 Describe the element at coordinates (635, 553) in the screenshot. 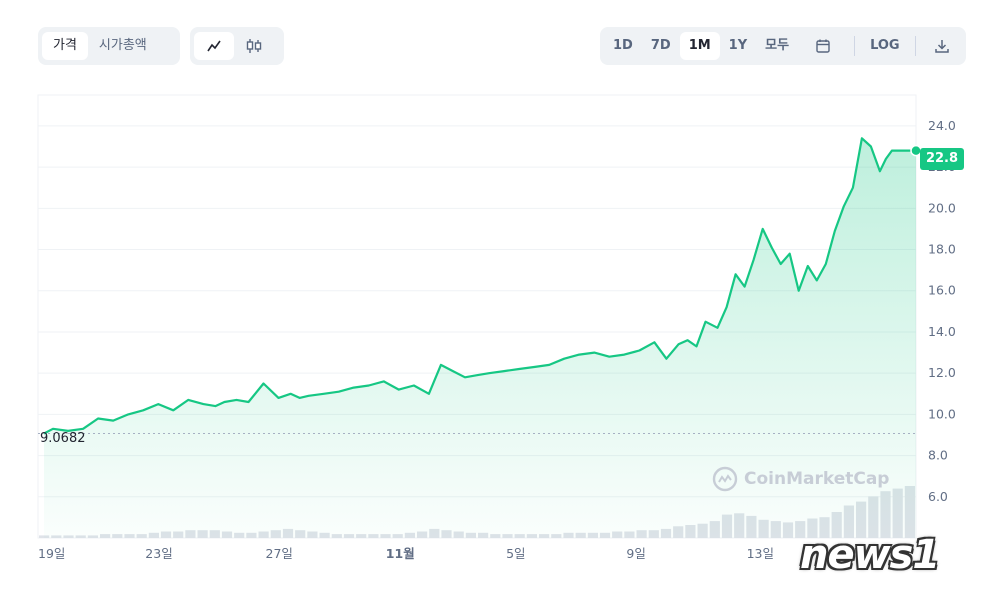

I see `x-tick-label: 9일` at that location.